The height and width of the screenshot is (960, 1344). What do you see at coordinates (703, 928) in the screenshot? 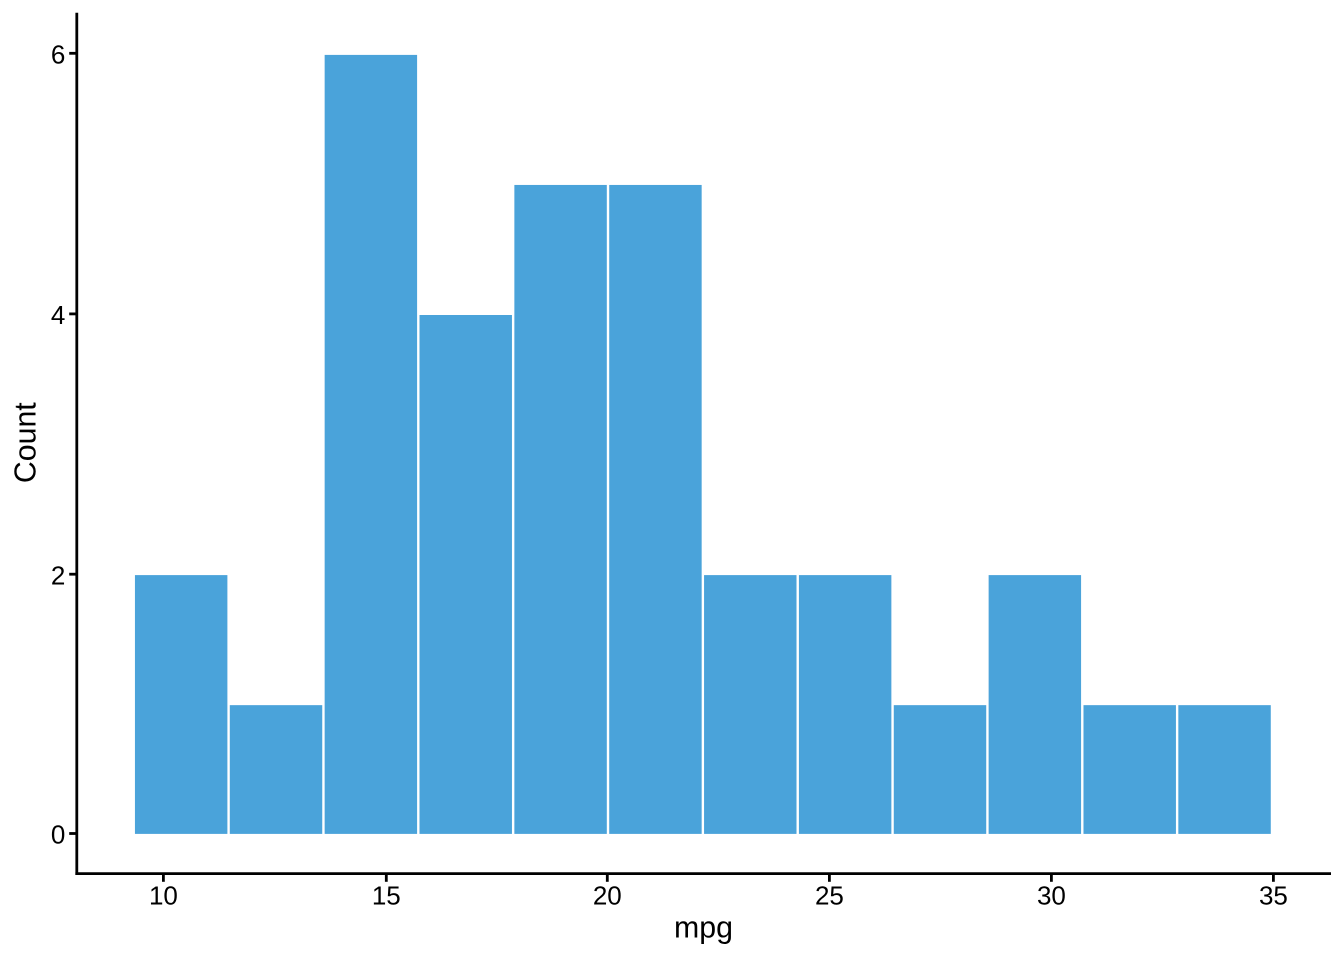
I see `svg-text: mpg` at bounding box center [703, 928].